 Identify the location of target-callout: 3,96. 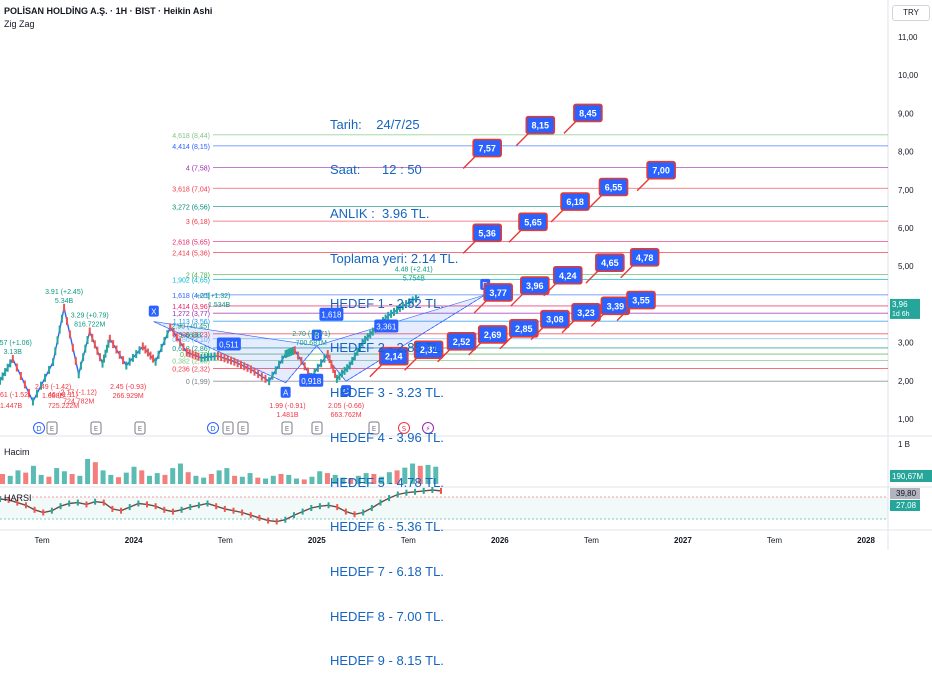
(530, 291).